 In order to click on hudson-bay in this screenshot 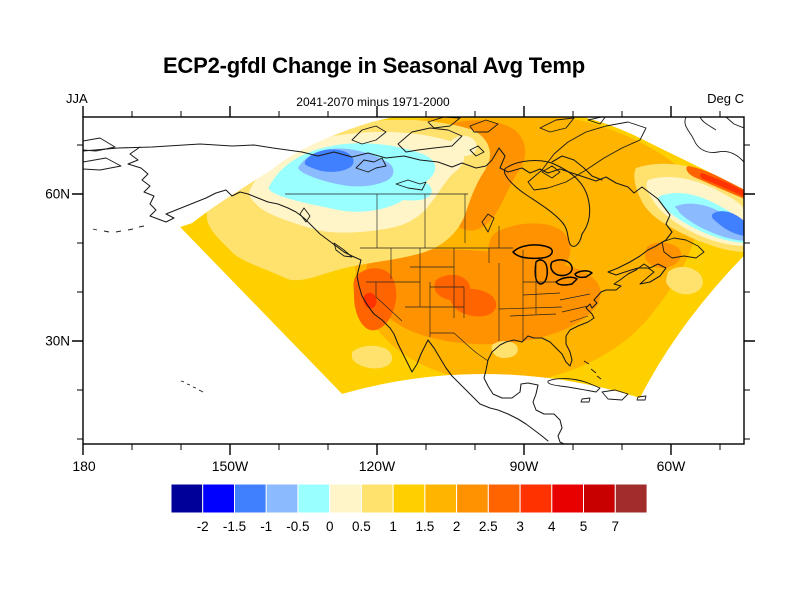, I will do `click(553, 201)`.